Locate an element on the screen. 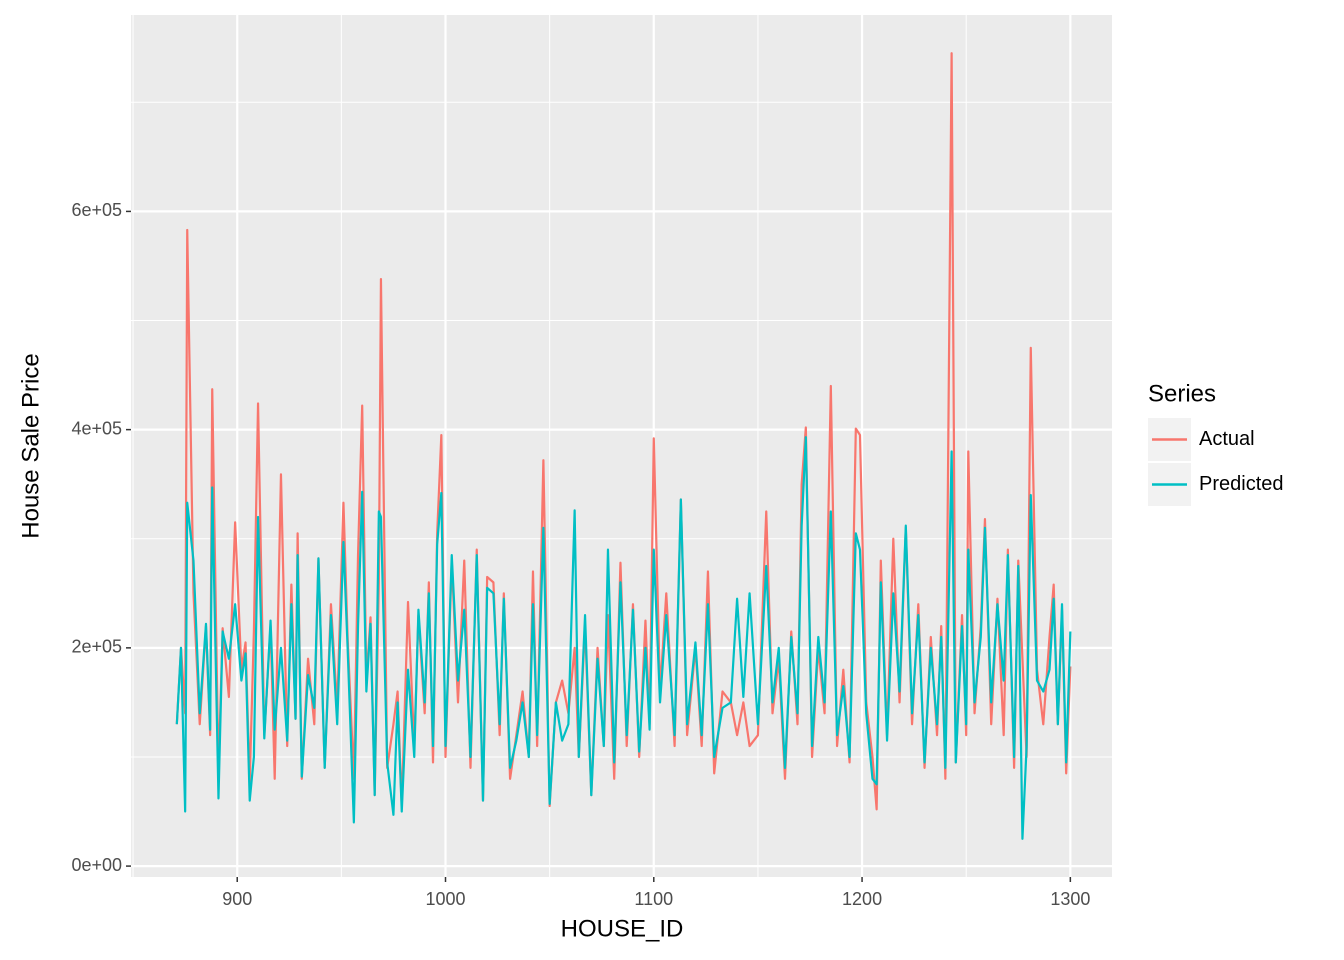  x-tick-label: 1200 is located at coordinates (862, 899).